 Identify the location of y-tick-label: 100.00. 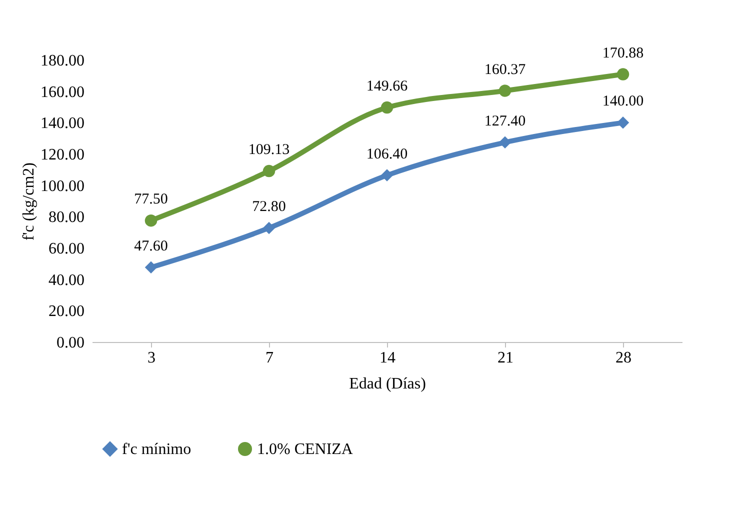
(62, 186).